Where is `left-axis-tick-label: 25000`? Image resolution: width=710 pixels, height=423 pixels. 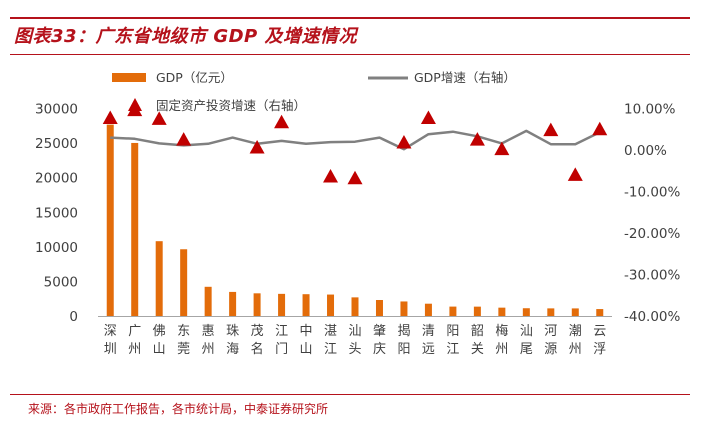 left-axis-tick-label: 25000 is located at coordinates (56, 144).